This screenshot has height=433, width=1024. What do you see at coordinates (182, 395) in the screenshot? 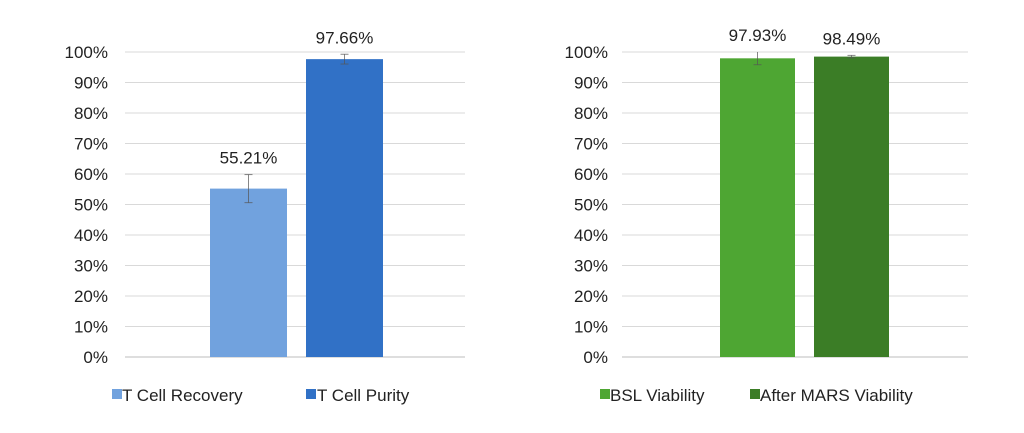
I see `legend-label: T Cell Recovery` at bounding box center [182, 395].